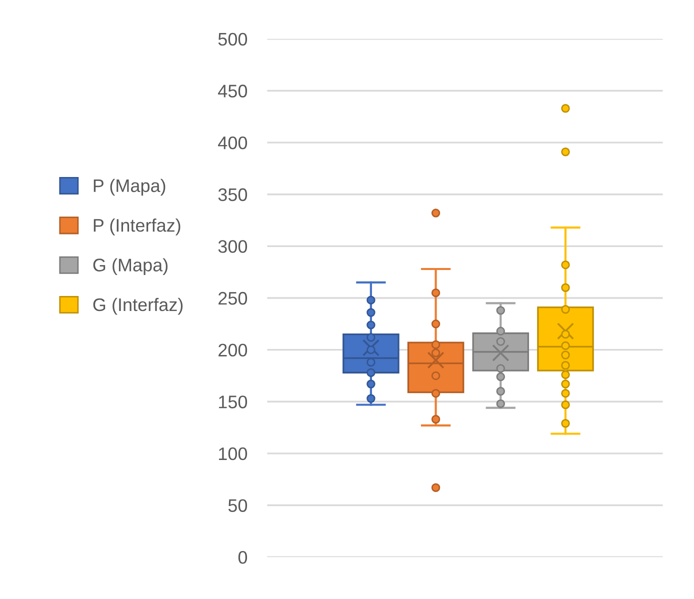 Image resolution: width=694 pixels, height=599 pixels. Describe the element at coordinates (233, 246) in the screenshot. I see `y-tick-label: 300` at that location.